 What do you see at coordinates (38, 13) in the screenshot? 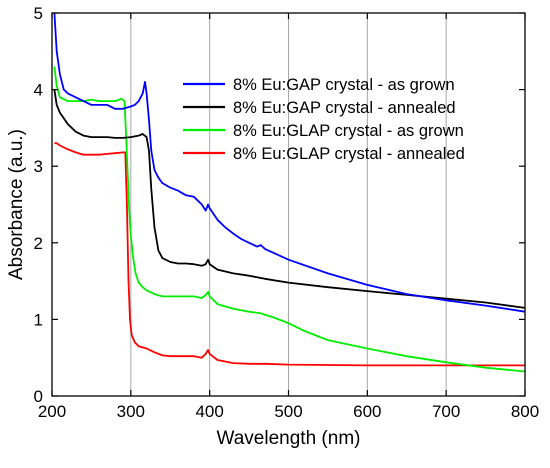
I see `y-tick-label: 5` at bounding box center [38, 13].